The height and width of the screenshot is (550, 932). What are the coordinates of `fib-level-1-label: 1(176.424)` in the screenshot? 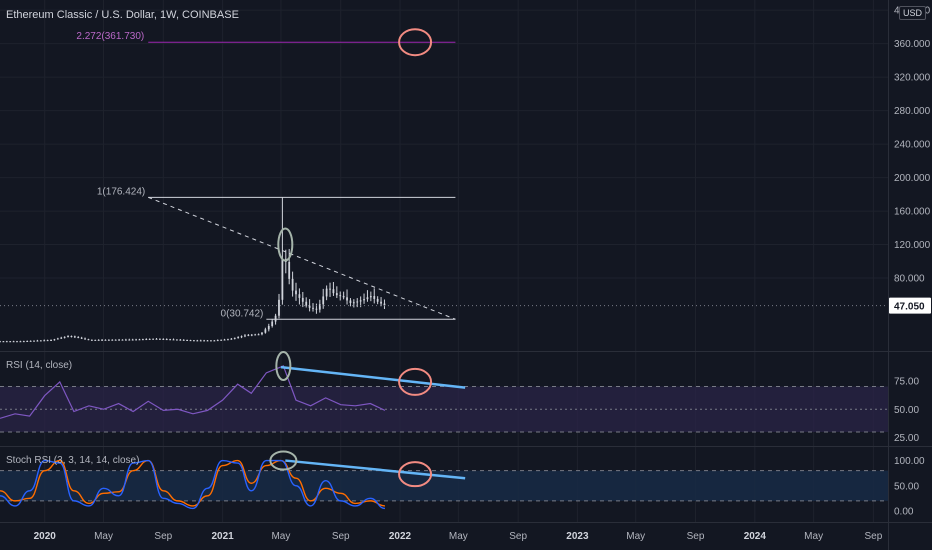 It's located at (121, 191).